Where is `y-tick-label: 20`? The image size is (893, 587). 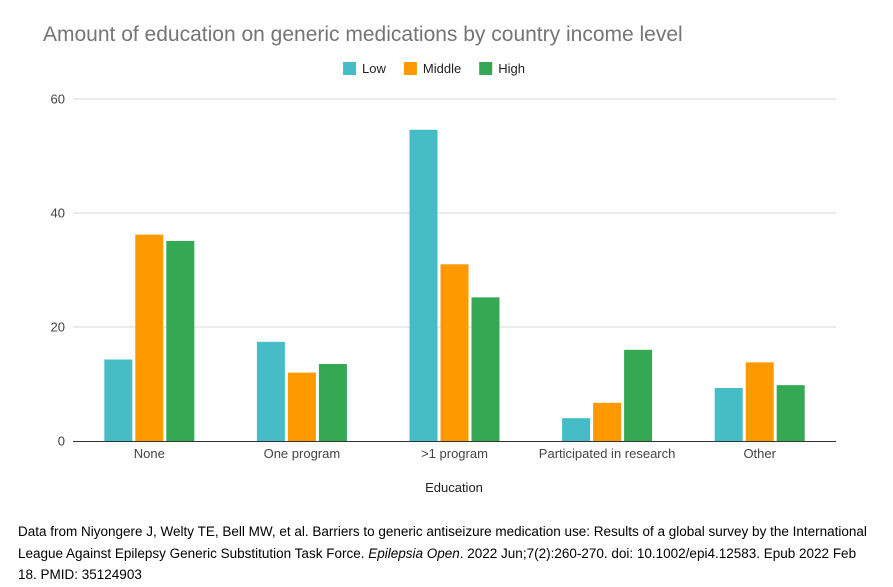
y-tick-label: 20 is located at coordinates (58, 327).